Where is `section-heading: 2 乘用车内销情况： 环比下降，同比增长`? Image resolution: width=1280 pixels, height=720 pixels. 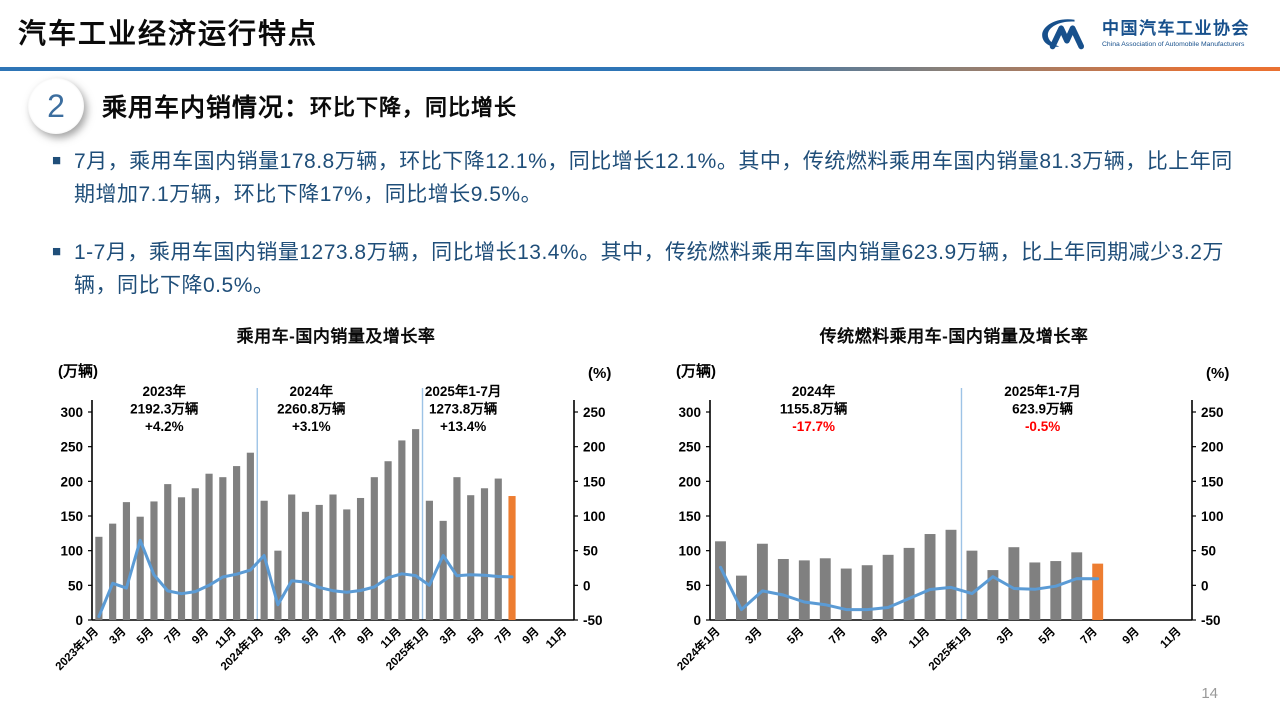
section-heading: 2 乘用车内销情况： 环比下降，同比增长 is located at coordinates (272, 106).